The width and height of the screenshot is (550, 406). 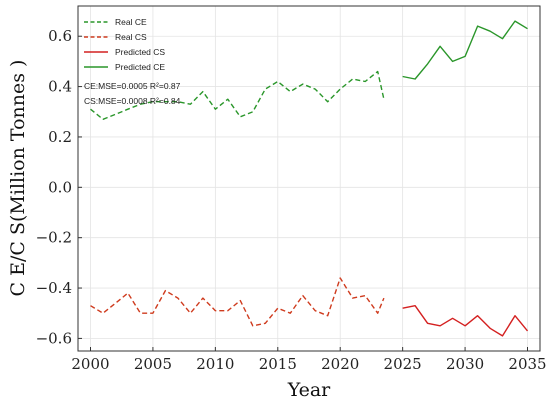 What do you see at coordinates (18, 178) in the screenshot?
I see `y-axis-label: C E/C S(Million Tonnes )` at bounding box center [18, 178].